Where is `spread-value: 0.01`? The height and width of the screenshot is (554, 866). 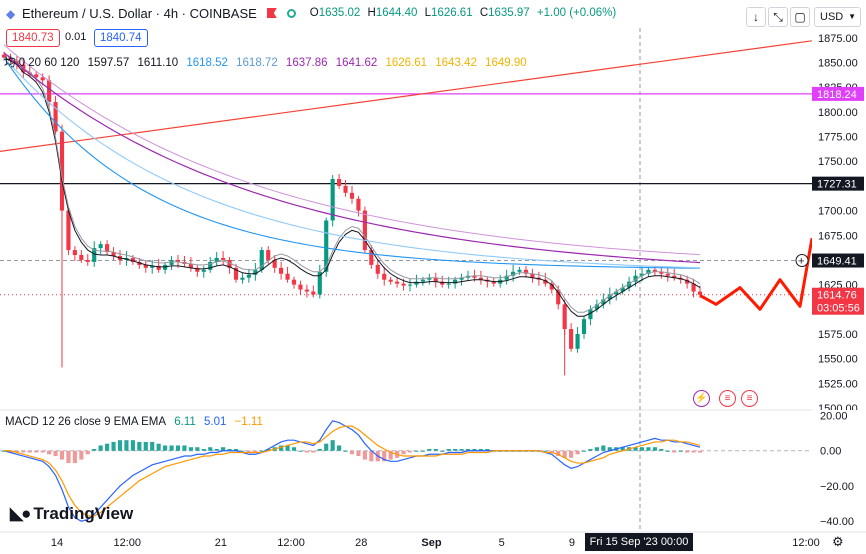 spread-value: 0.01 is located at coordinates (76, 37).